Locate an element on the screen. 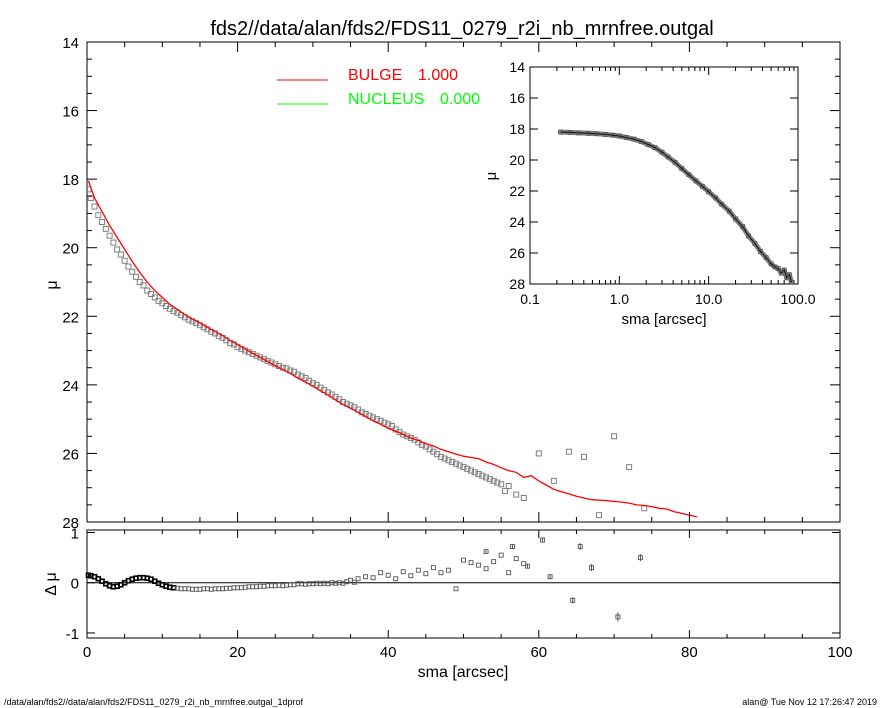  residual-x-tick-label: 20 is located at coordinates (237, 652).